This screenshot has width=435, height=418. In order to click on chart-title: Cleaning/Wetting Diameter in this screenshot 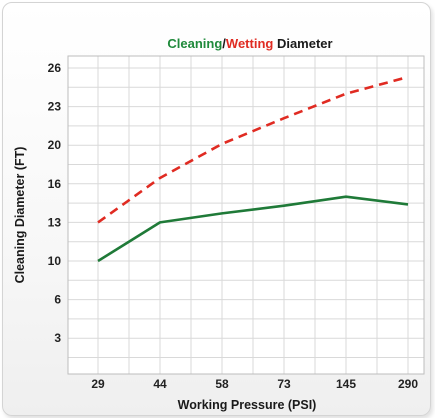, I will do `click(249, 43)`.